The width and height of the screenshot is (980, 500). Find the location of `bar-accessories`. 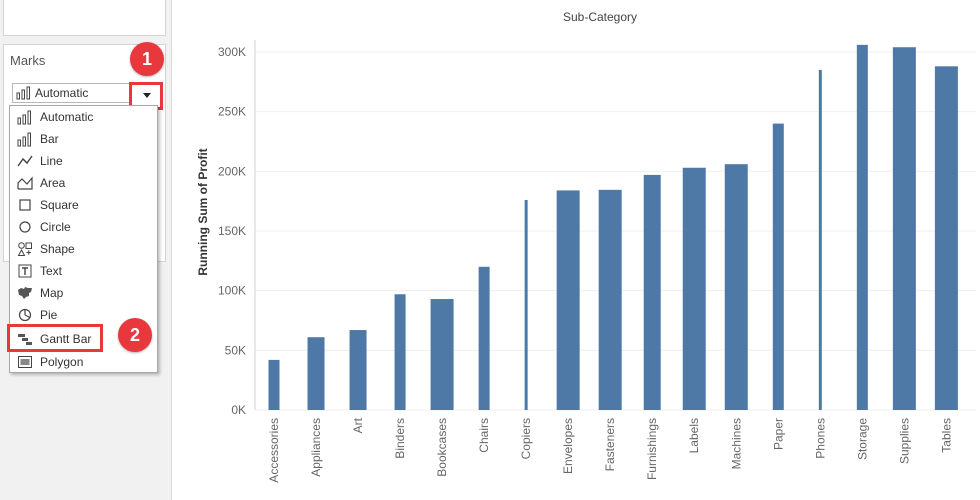

bar-accessories is located at coordinates (274, 384).